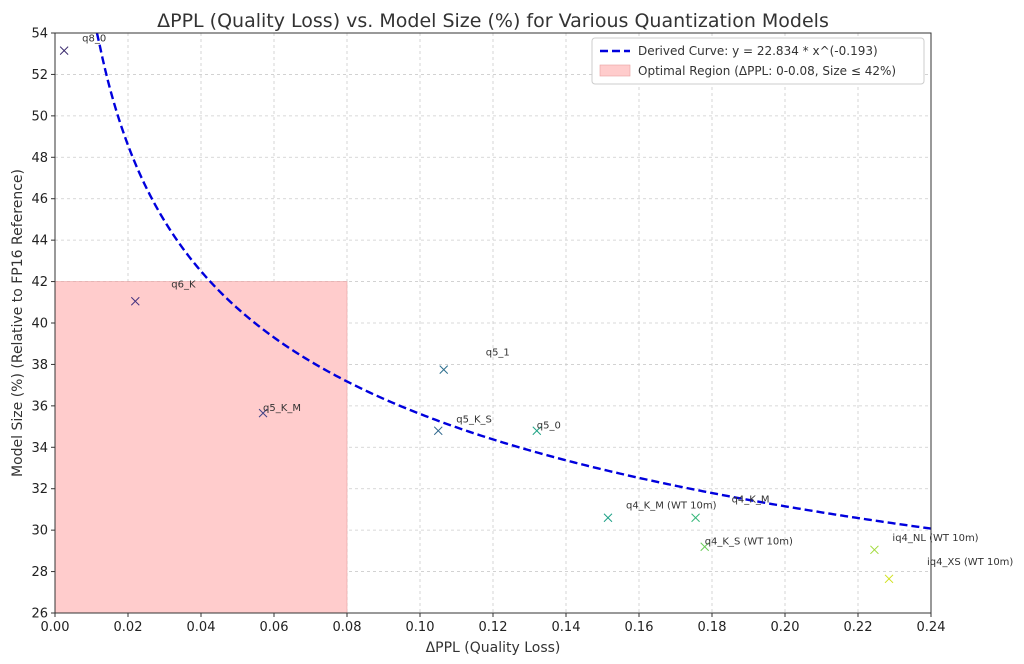 This screenshot has width=1024, height=664. I want to click on point-label: q5_K_M, so click(282, 408).